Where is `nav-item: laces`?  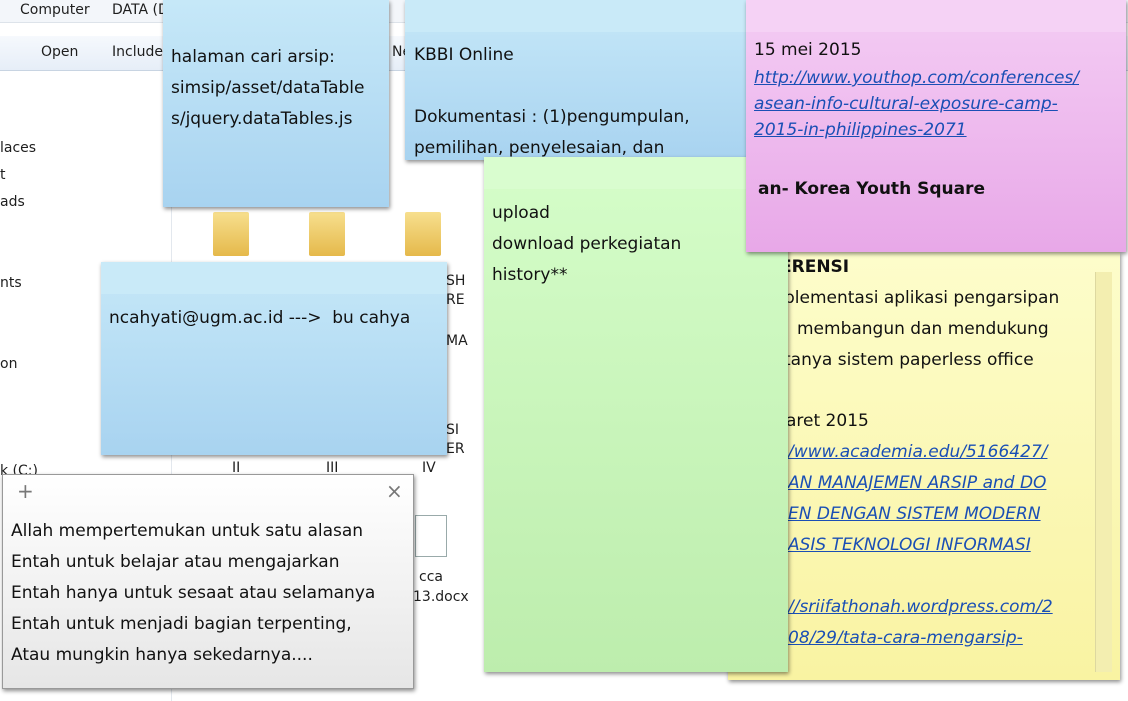
nav-item: laces is located at coordinates (18, 148).